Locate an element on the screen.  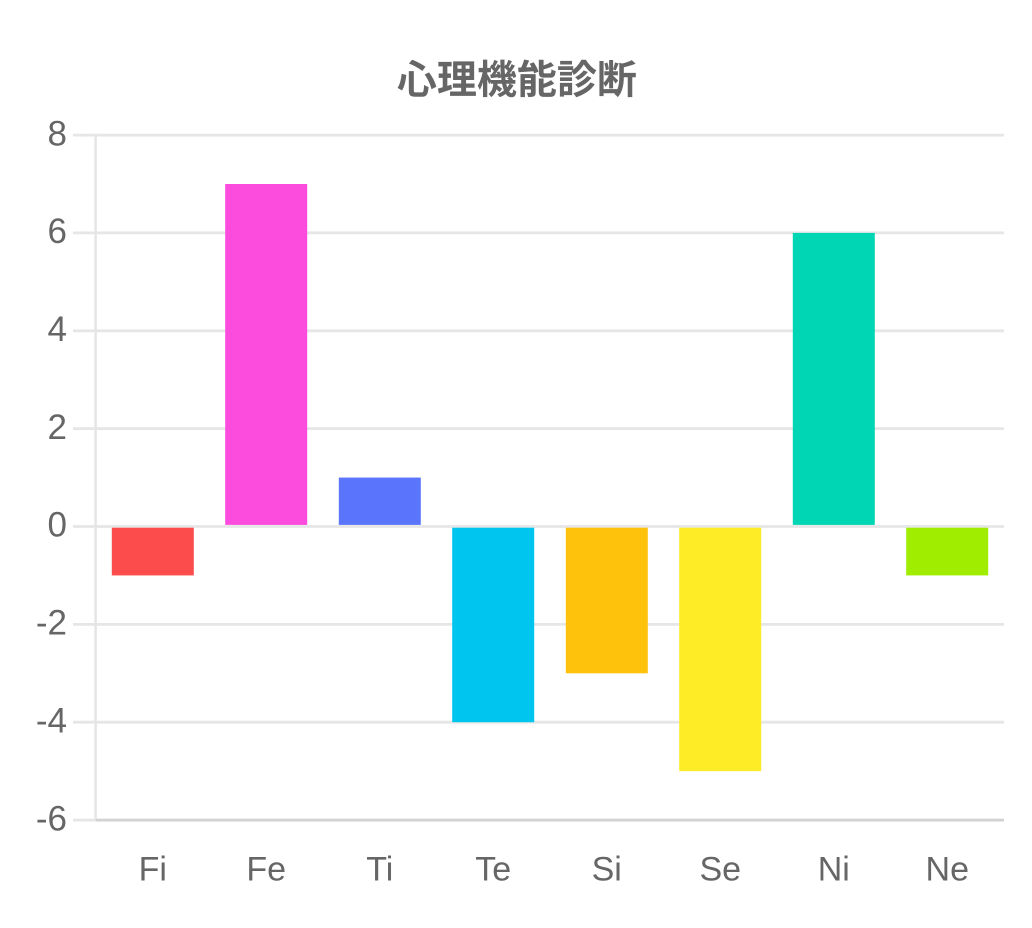
svg-text: 8 is located at coordinates (57, 133).